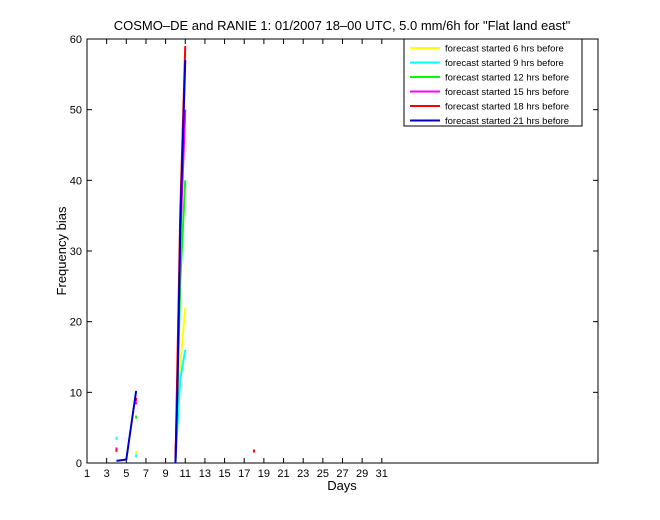  What do you see at coordinates (61, 250) in the screenshot?
I see `y-axis-label: Frequency bias` at bounding box center [61, 250].